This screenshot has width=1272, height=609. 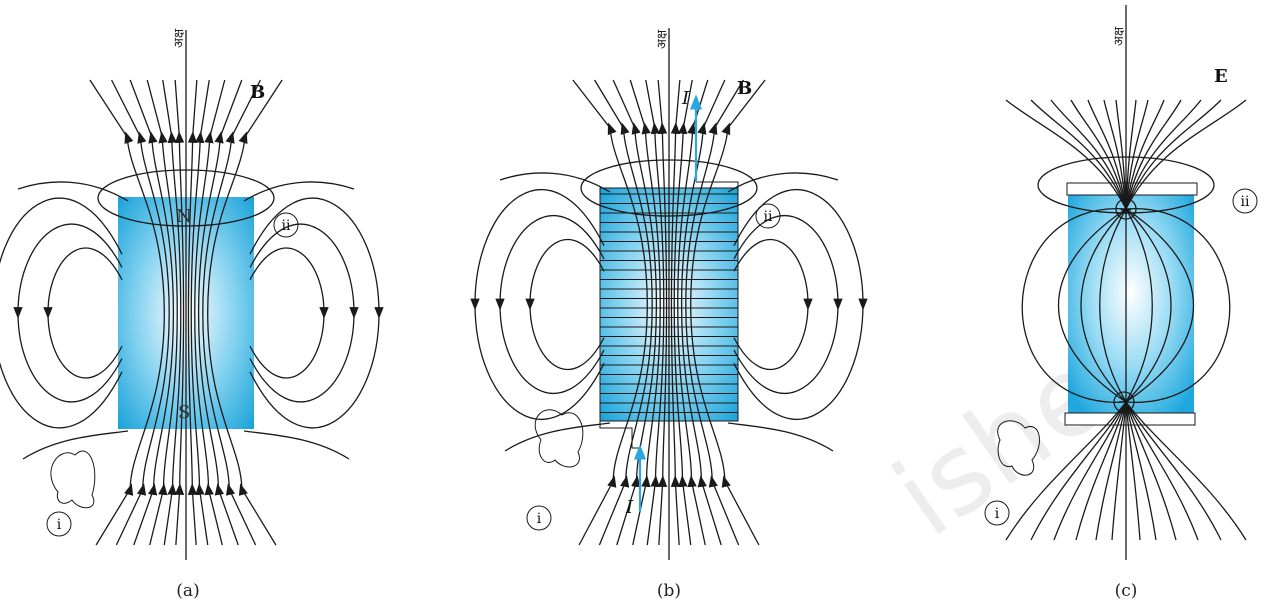 What do you see at coordinates (1126, 209) in the screenshot?
I see `positive-charge` at bounding box center [1126, 209].